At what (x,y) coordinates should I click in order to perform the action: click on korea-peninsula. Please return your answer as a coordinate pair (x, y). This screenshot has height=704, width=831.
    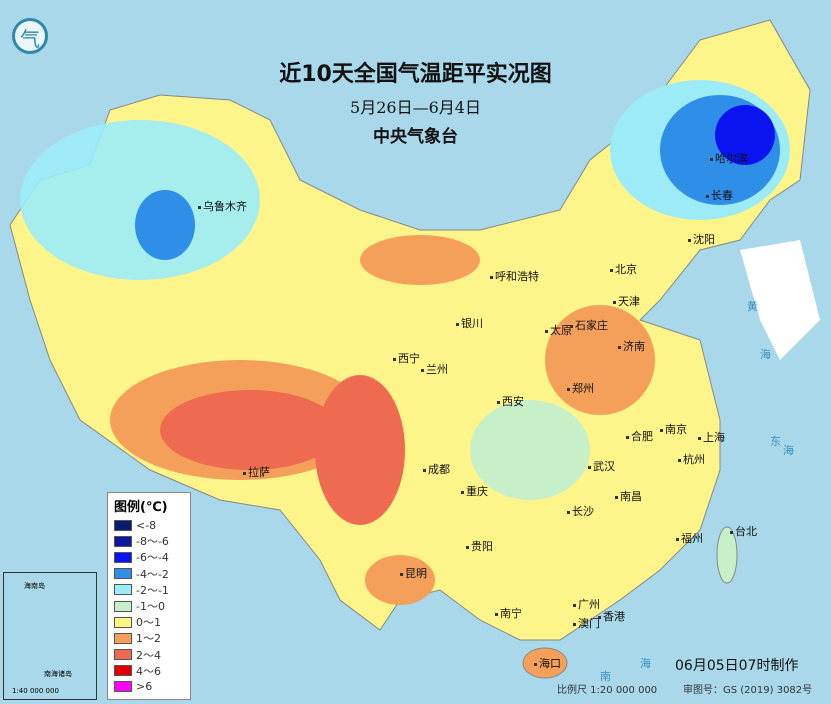
    Looking at the image, I should click on (780, 300).